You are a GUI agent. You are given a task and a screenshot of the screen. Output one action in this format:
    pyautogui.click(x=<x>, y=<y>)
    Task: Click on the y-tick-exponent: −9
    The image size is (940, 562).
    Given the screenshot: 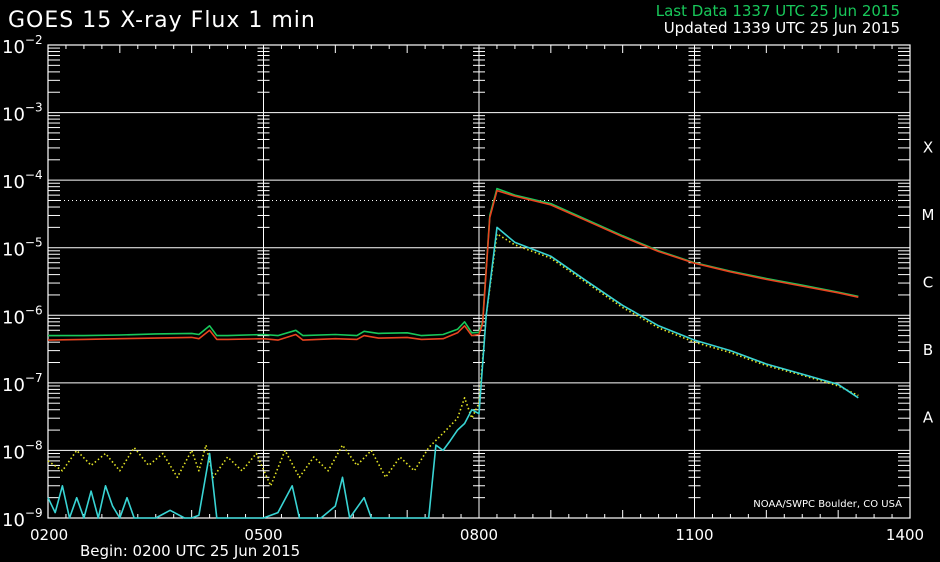 What is the action you would take?
    pyautogui.click(x=34, y=513)
    